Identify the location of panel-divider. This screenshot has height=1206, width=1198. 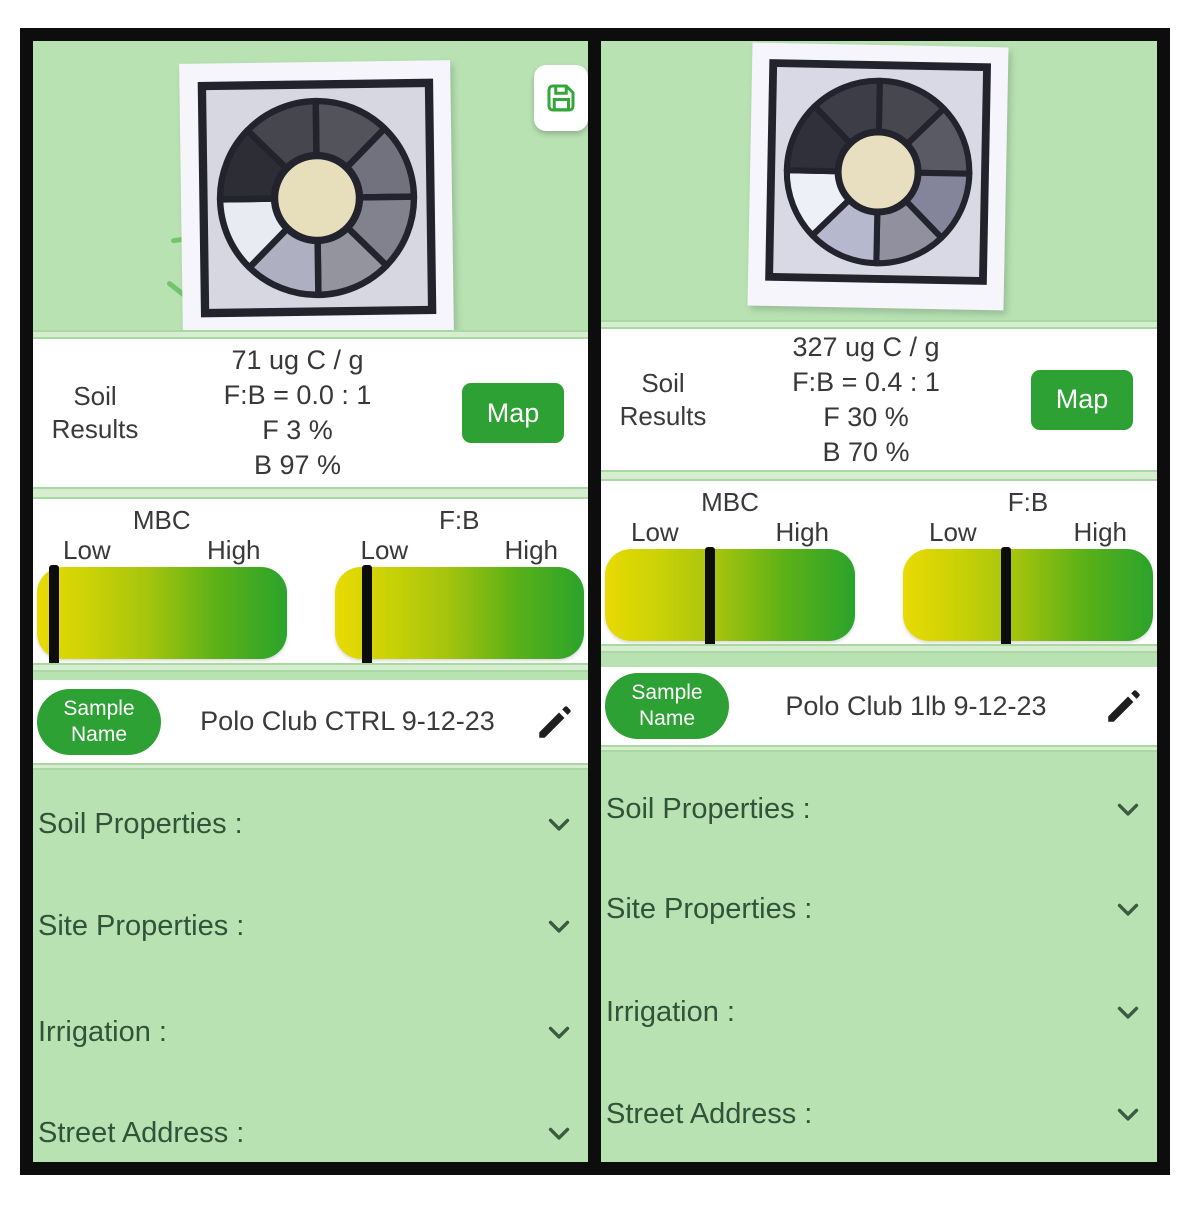
(594, 601).